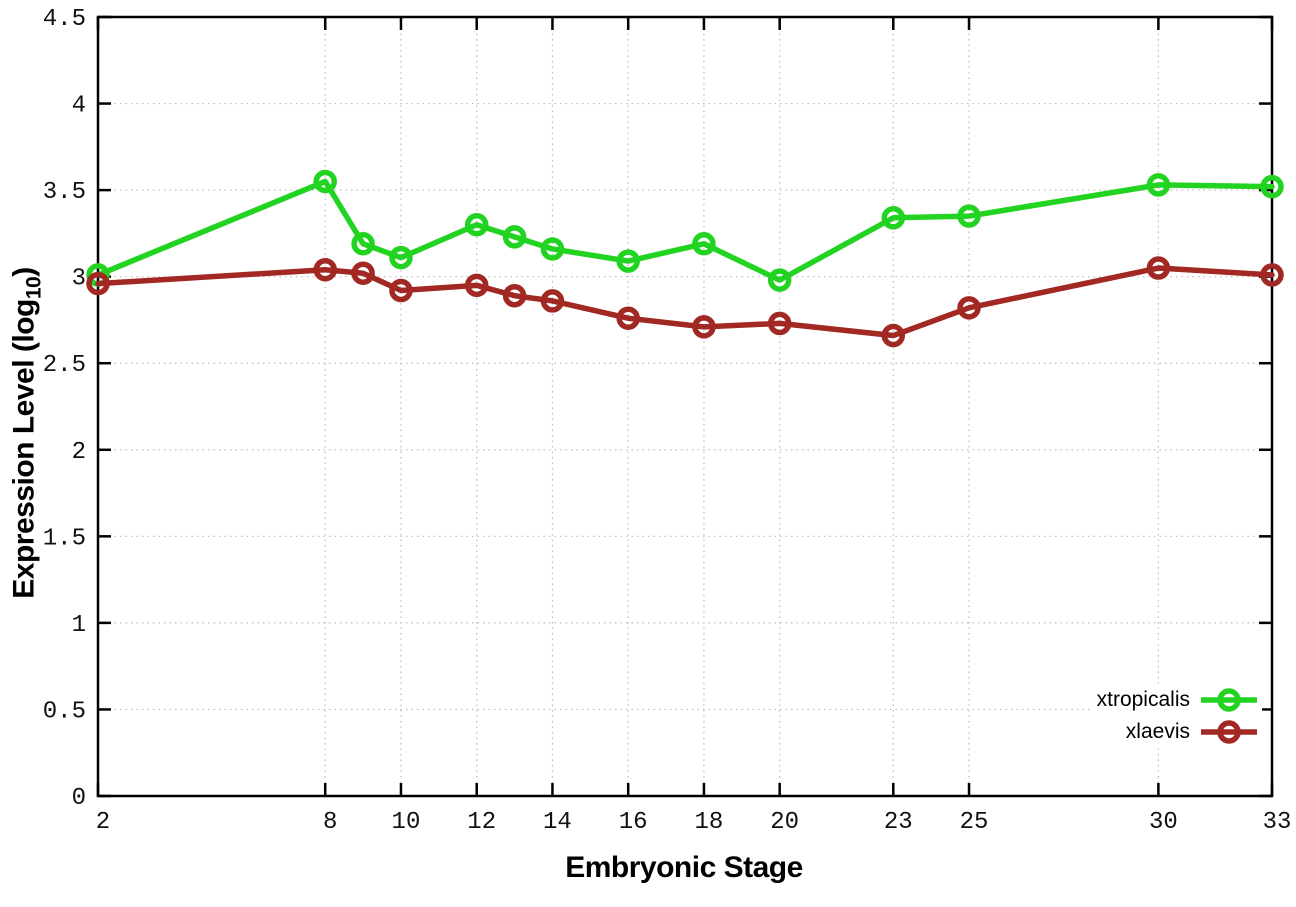 The width and height of the screenshot is (1296, 907). I want to click on y-tick-label: 4, so click(79, 106).